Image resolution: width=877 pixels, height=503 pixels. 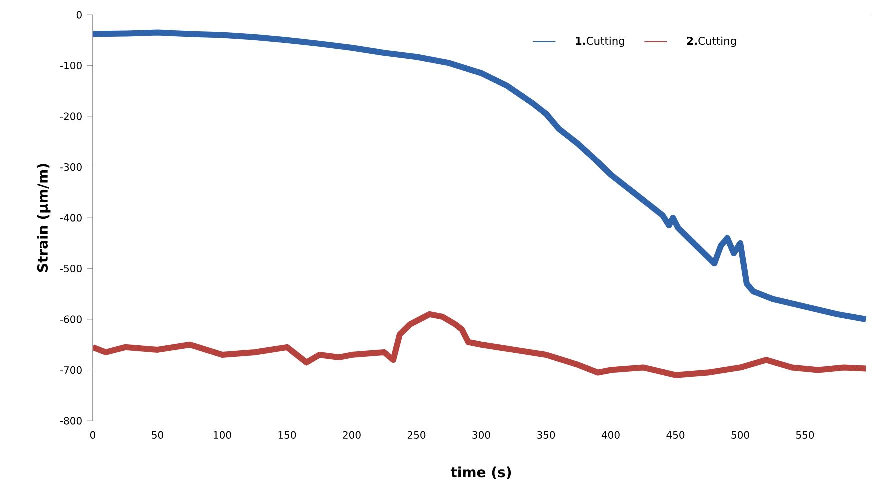 What do you see at coordinates (93, 435) in the screenshot?
I see `x-tick-label: 0` at bounding box center [93, 435].